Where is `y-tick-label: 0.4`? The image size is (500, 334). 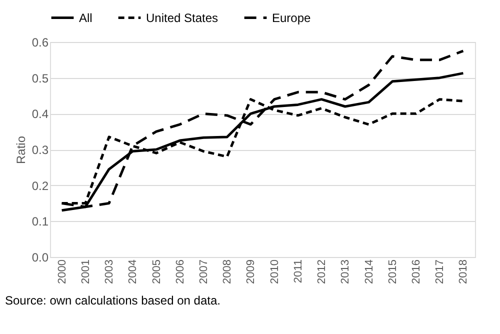
y-tick-label: 0.4 is located at coordinates (40, 114).